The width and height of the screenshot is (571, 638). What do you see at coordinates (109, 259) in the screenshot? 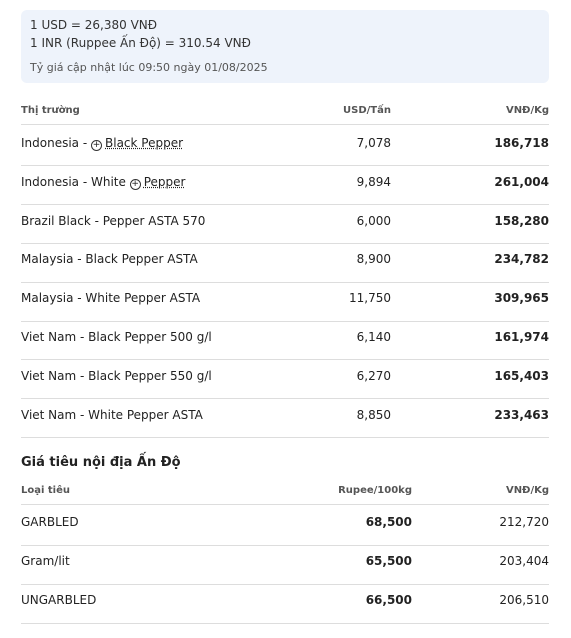
I see `market-name: Malaysia - Black Pepper ASTA` at bounding box center [109, 259].